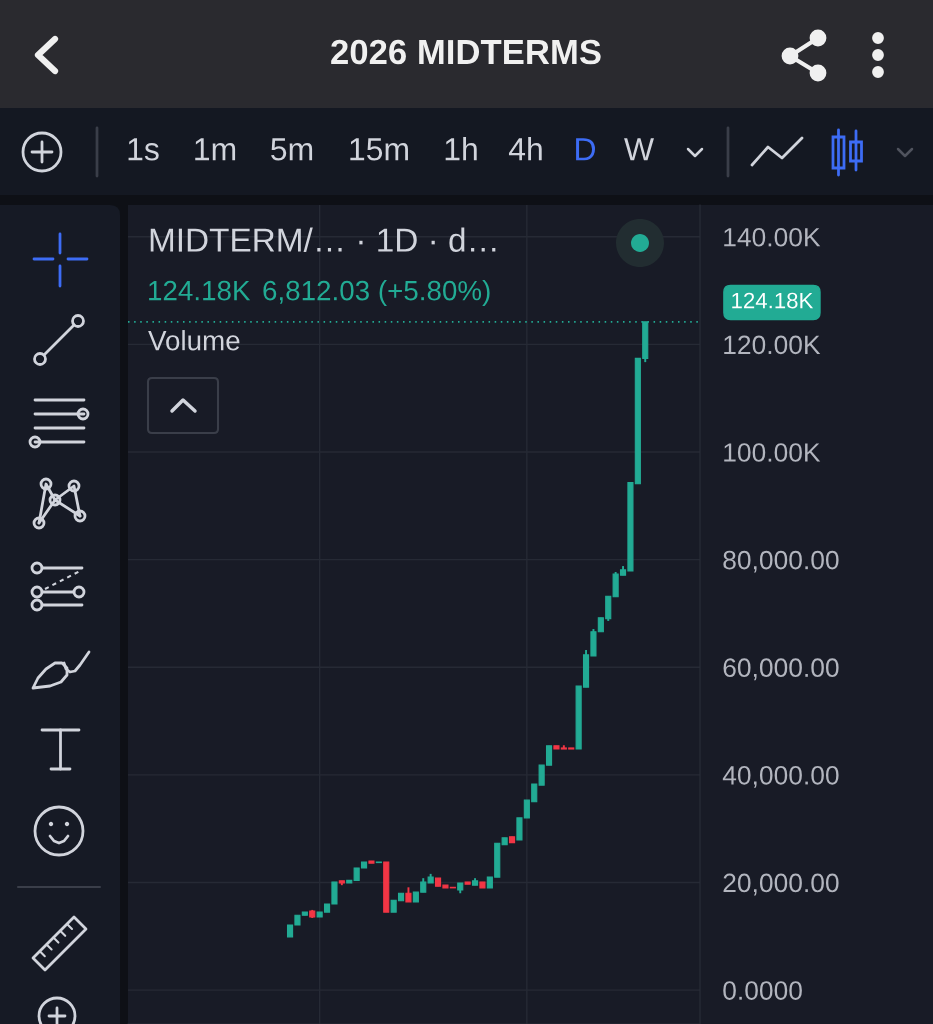 The image size is (933, 1024). Describe the element at coordinates (762, 990) in the screenshot. I see `y-tick-label: 0.0000` at that location.